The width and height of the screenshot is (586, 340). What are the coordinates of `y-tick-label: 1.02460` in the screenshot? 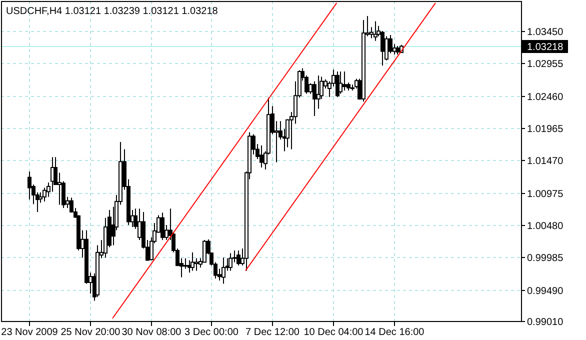 It's located at (545, 97).